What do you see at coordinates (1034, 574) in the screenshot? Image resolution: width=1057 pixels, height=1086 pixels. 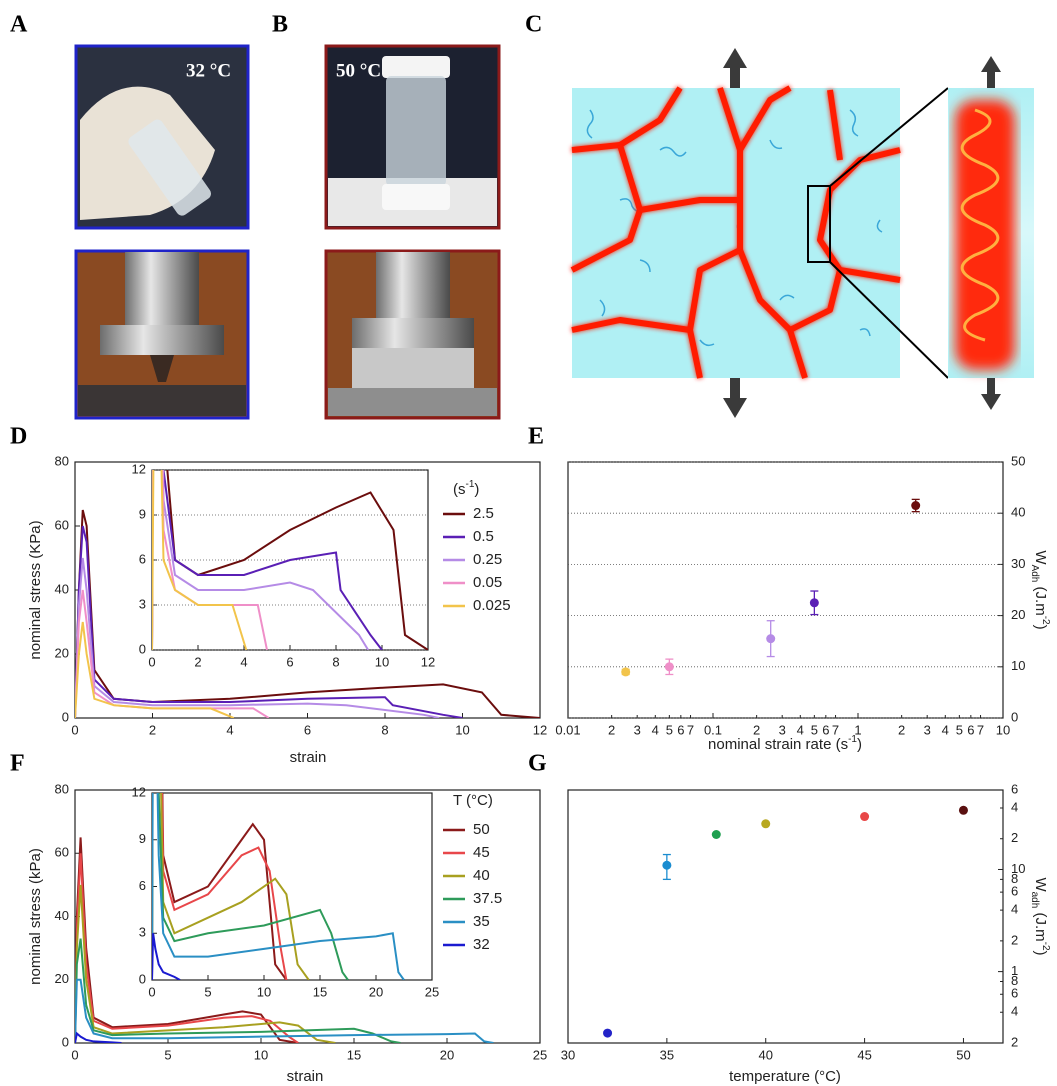 I see `text-part: Adh` at bounding box center [1034, 574].